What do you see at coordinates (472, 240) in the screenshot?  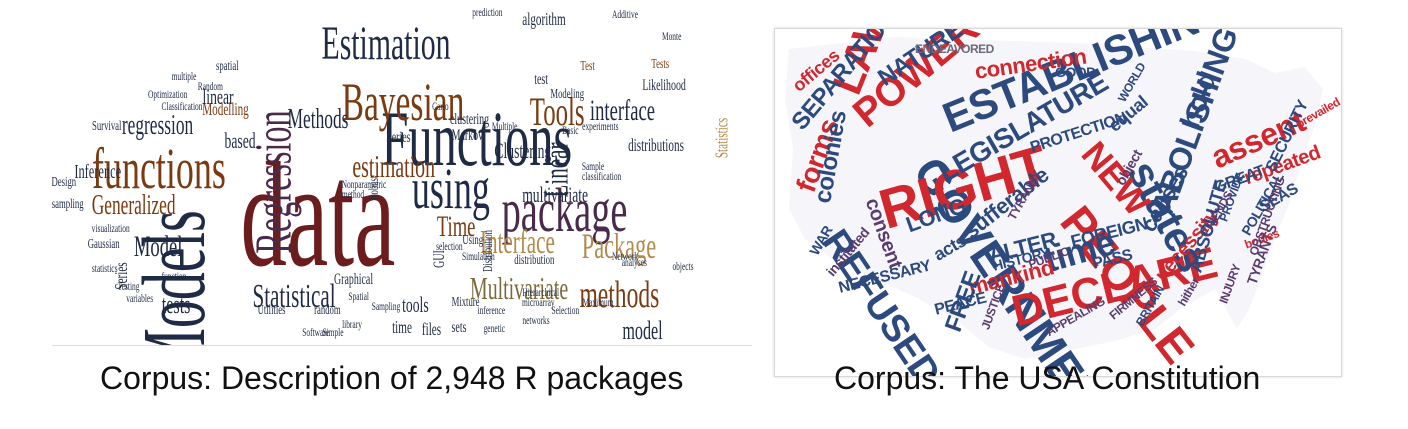 I see `left-cloud-word: Using` at bounding box center [472, 240].